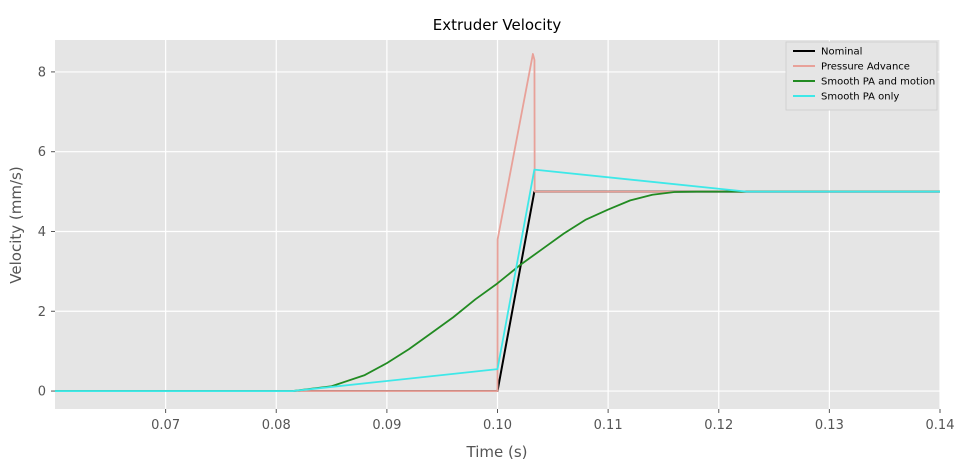 The width and height of the screenshot is (960, 474). I want to click on x-tick-label: 0.07, so click(165, 425).